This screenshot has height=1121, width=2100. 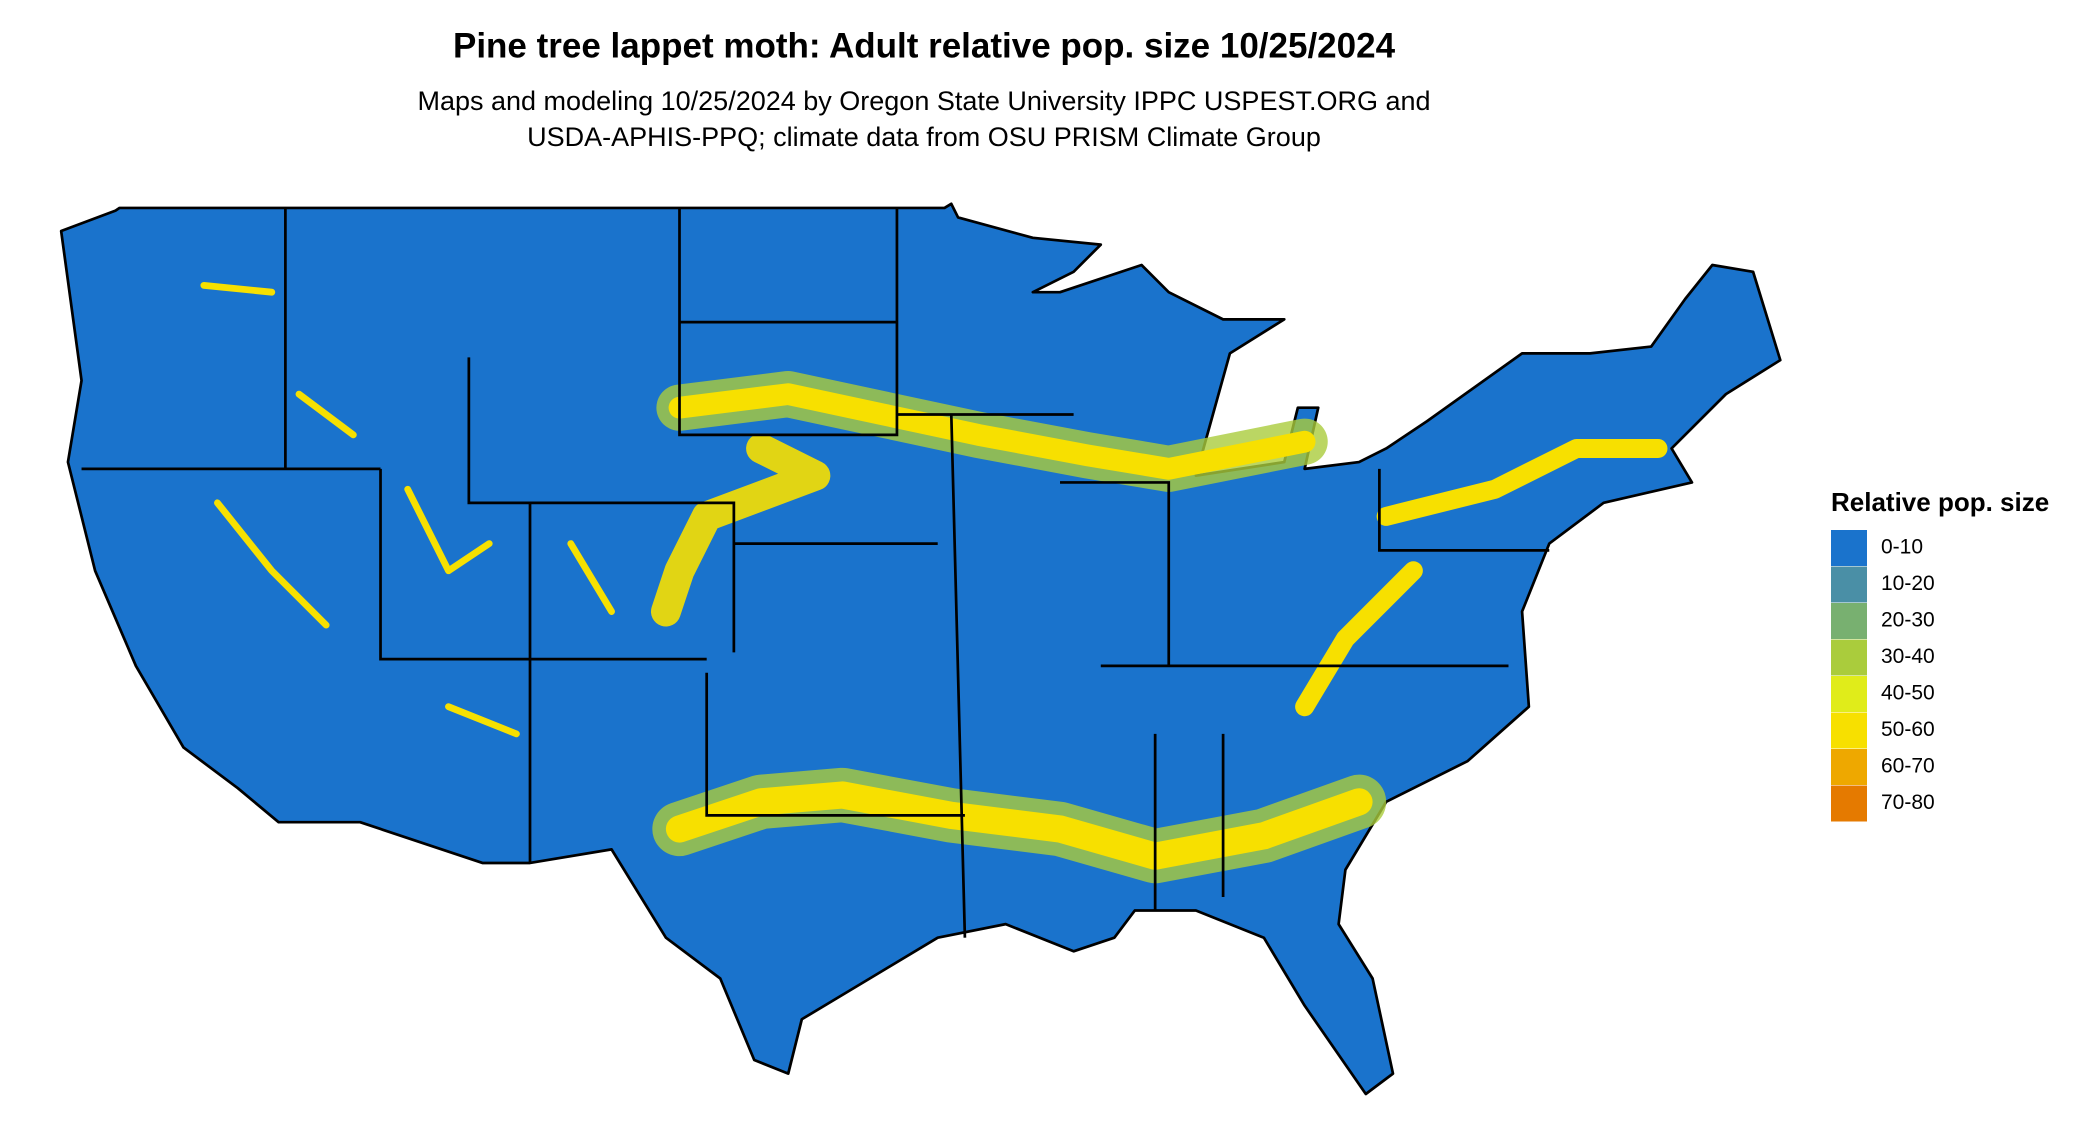 What do you see at coordinates (1908, 802) in the screenshot?
I see `legend-label: 70-80` at bounding box center [1908, 802].